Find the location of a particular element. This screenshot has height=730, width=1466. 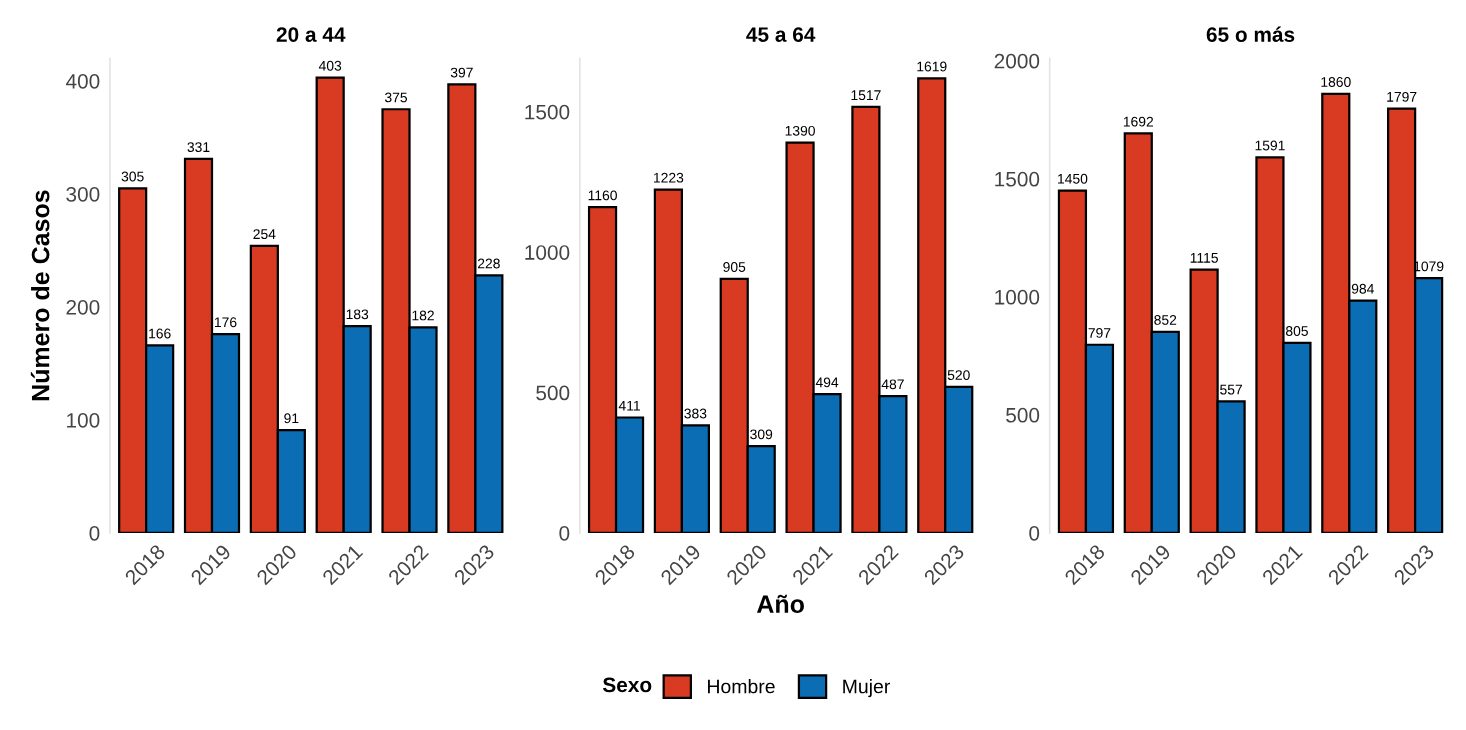

legend-label: Hombre is located at coordinates (741, 686).